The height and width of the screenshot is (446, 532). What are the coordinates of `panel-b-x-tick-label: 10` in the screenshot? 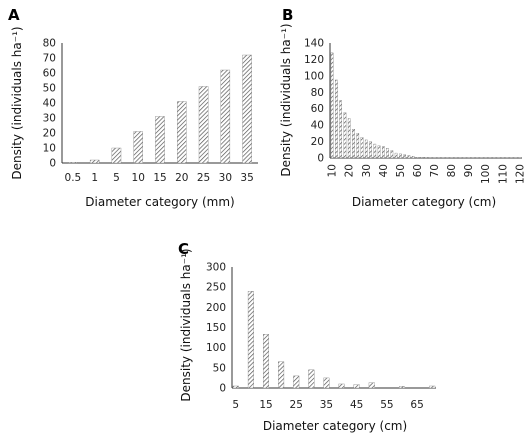 It's located at (333, 170).